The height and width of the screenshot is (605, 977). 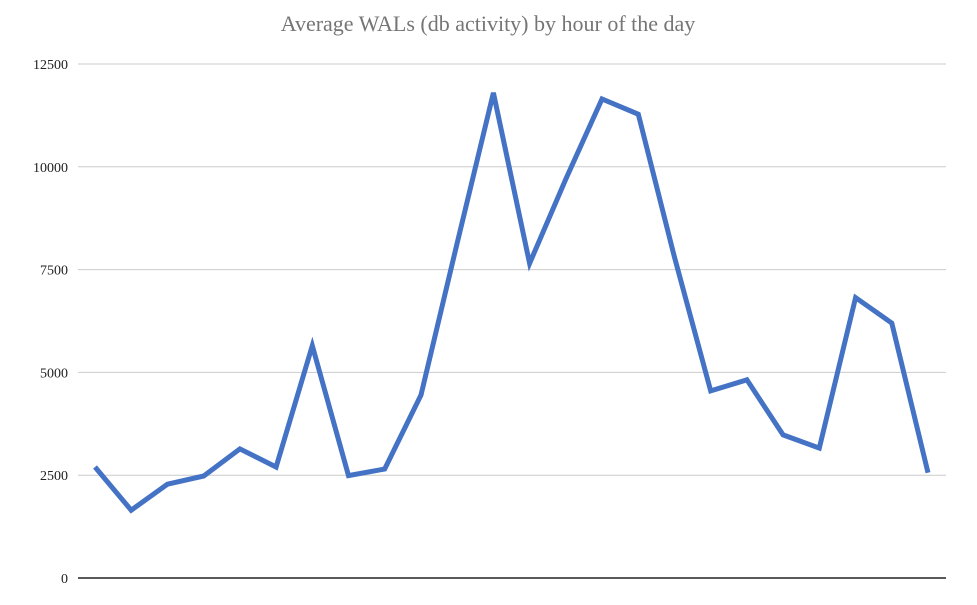 What do you see at coordinates (54, 271) in the screenshot?
I see `y-tick-label: 7500` at bounding box center [54, 271].